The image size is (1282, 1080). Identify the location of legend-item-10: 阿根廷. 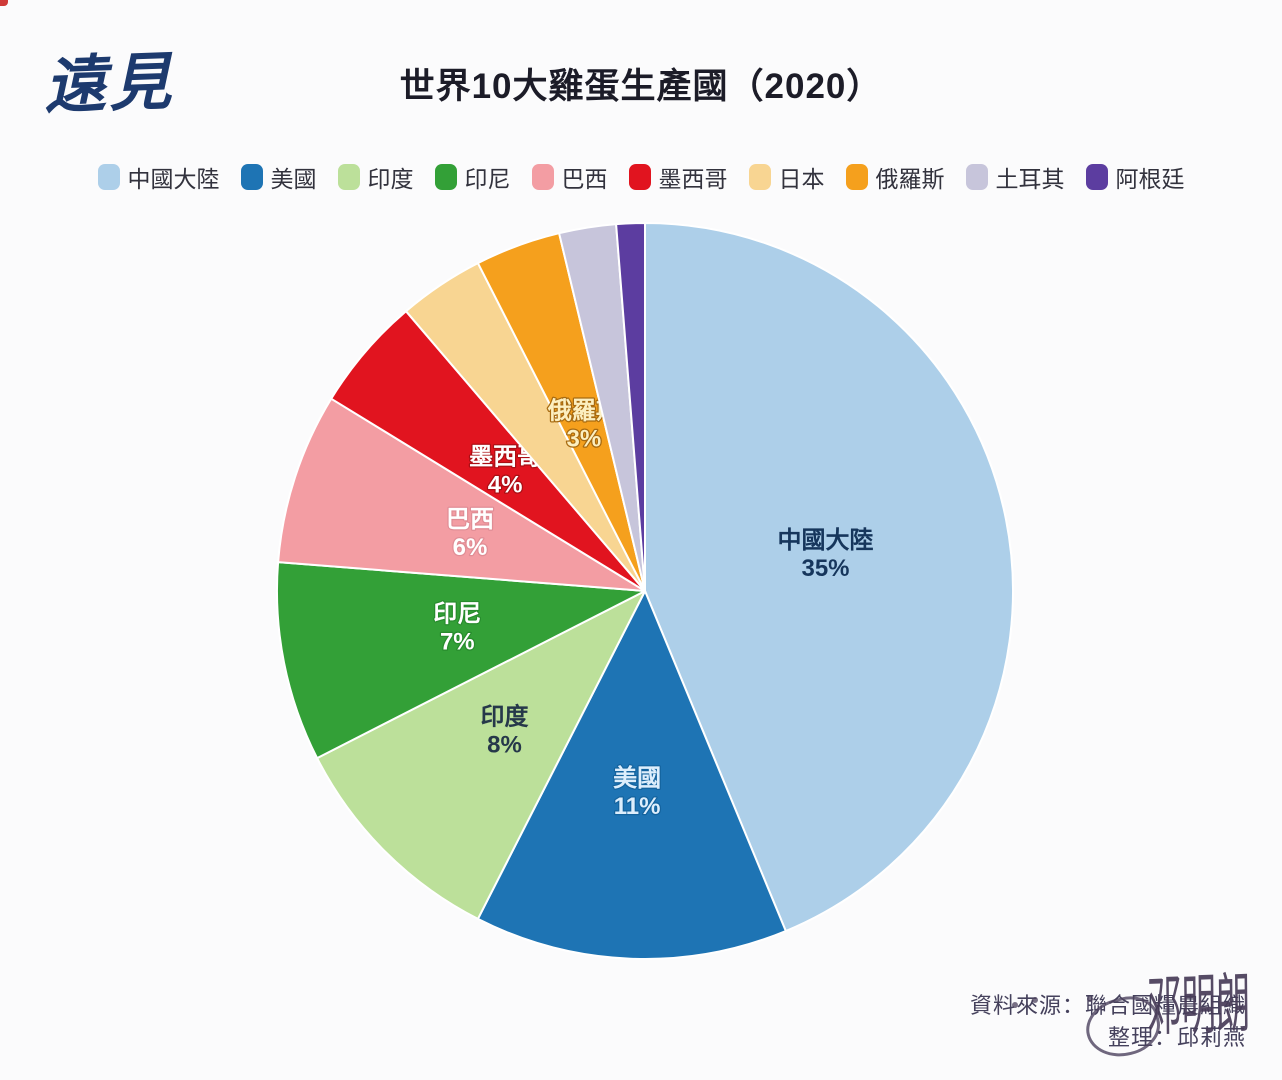
(1135, 177).